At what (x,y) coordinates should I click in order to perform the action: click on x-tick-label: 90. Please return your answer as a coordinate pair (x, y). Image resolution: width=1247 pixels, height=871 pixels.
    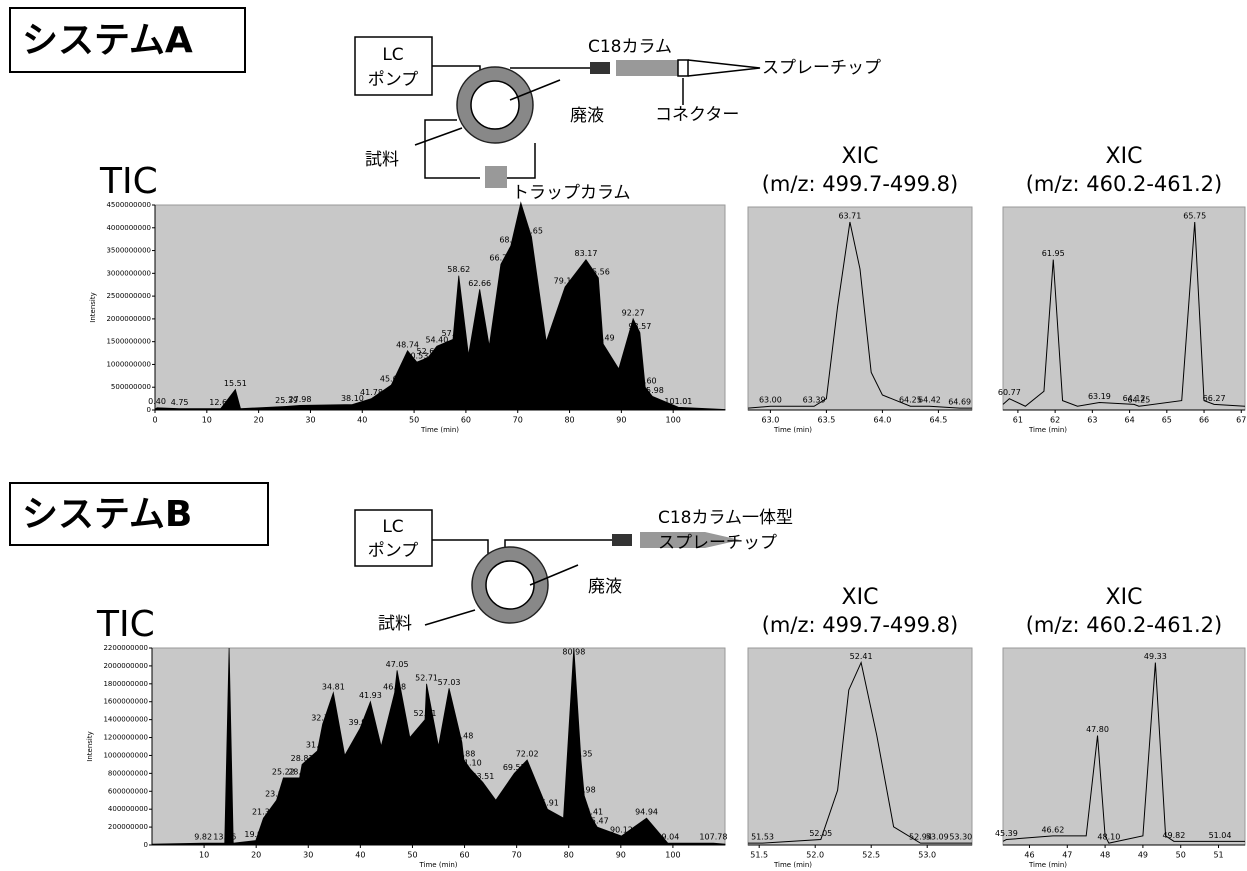
    Looking at the image, I should click on (621, 855).